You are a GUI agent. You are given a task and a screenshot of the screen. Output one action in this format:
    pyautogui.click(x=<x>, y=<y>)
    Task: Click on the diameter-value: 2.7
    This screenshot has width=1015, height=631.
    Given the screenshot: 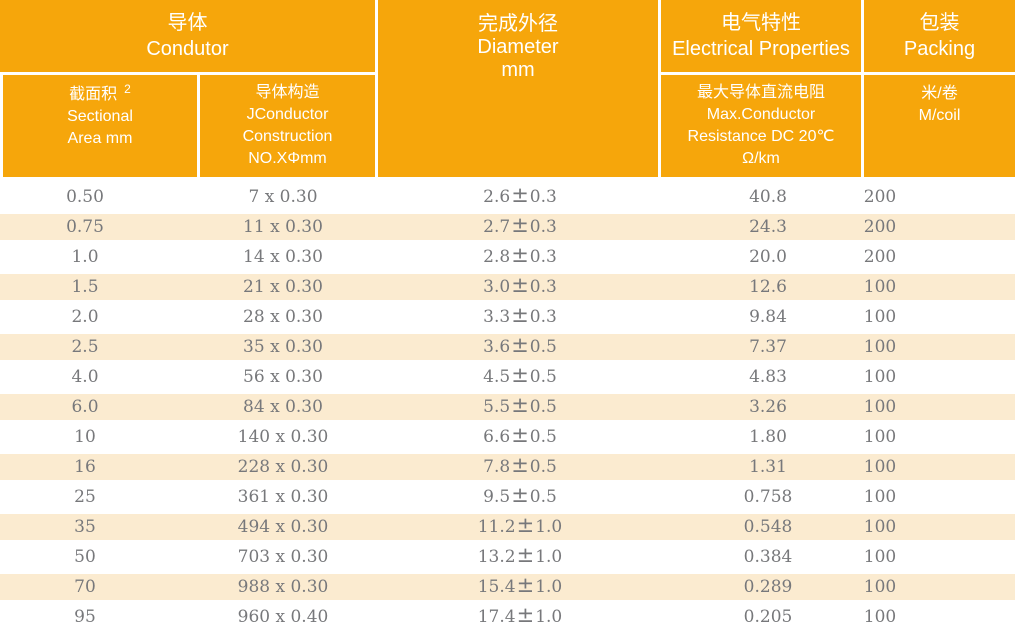 What is the action you would take?
    pyautogui.click(x=497, y=227)
    